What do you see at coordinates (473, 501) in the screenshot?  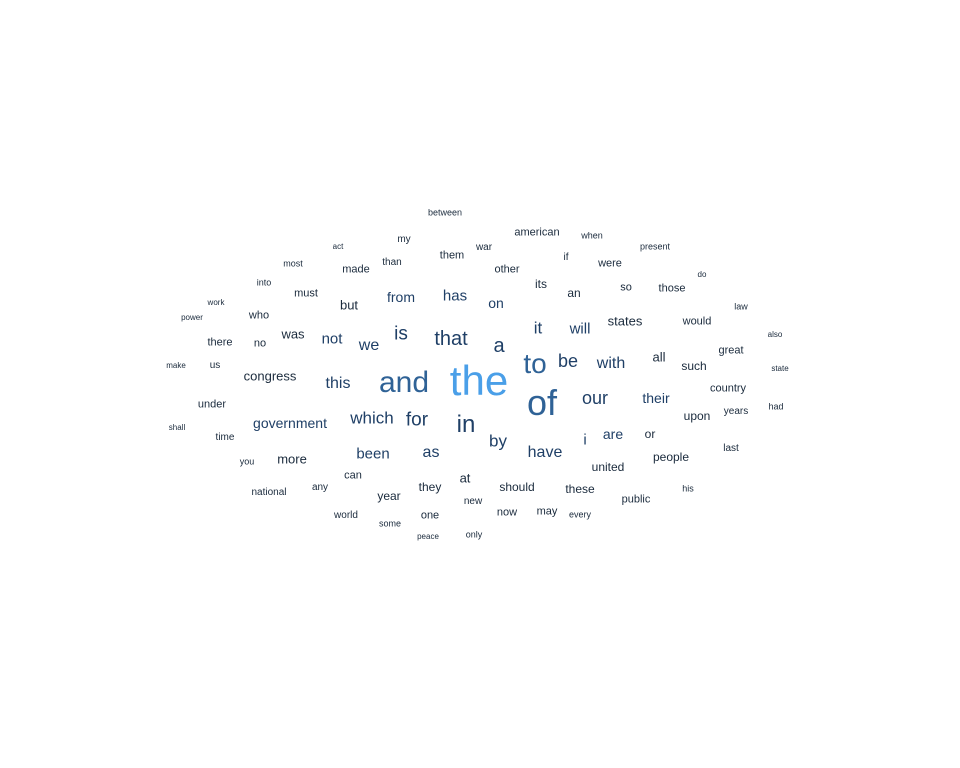 I see `word-new: new` at bounding box center [473, 501].